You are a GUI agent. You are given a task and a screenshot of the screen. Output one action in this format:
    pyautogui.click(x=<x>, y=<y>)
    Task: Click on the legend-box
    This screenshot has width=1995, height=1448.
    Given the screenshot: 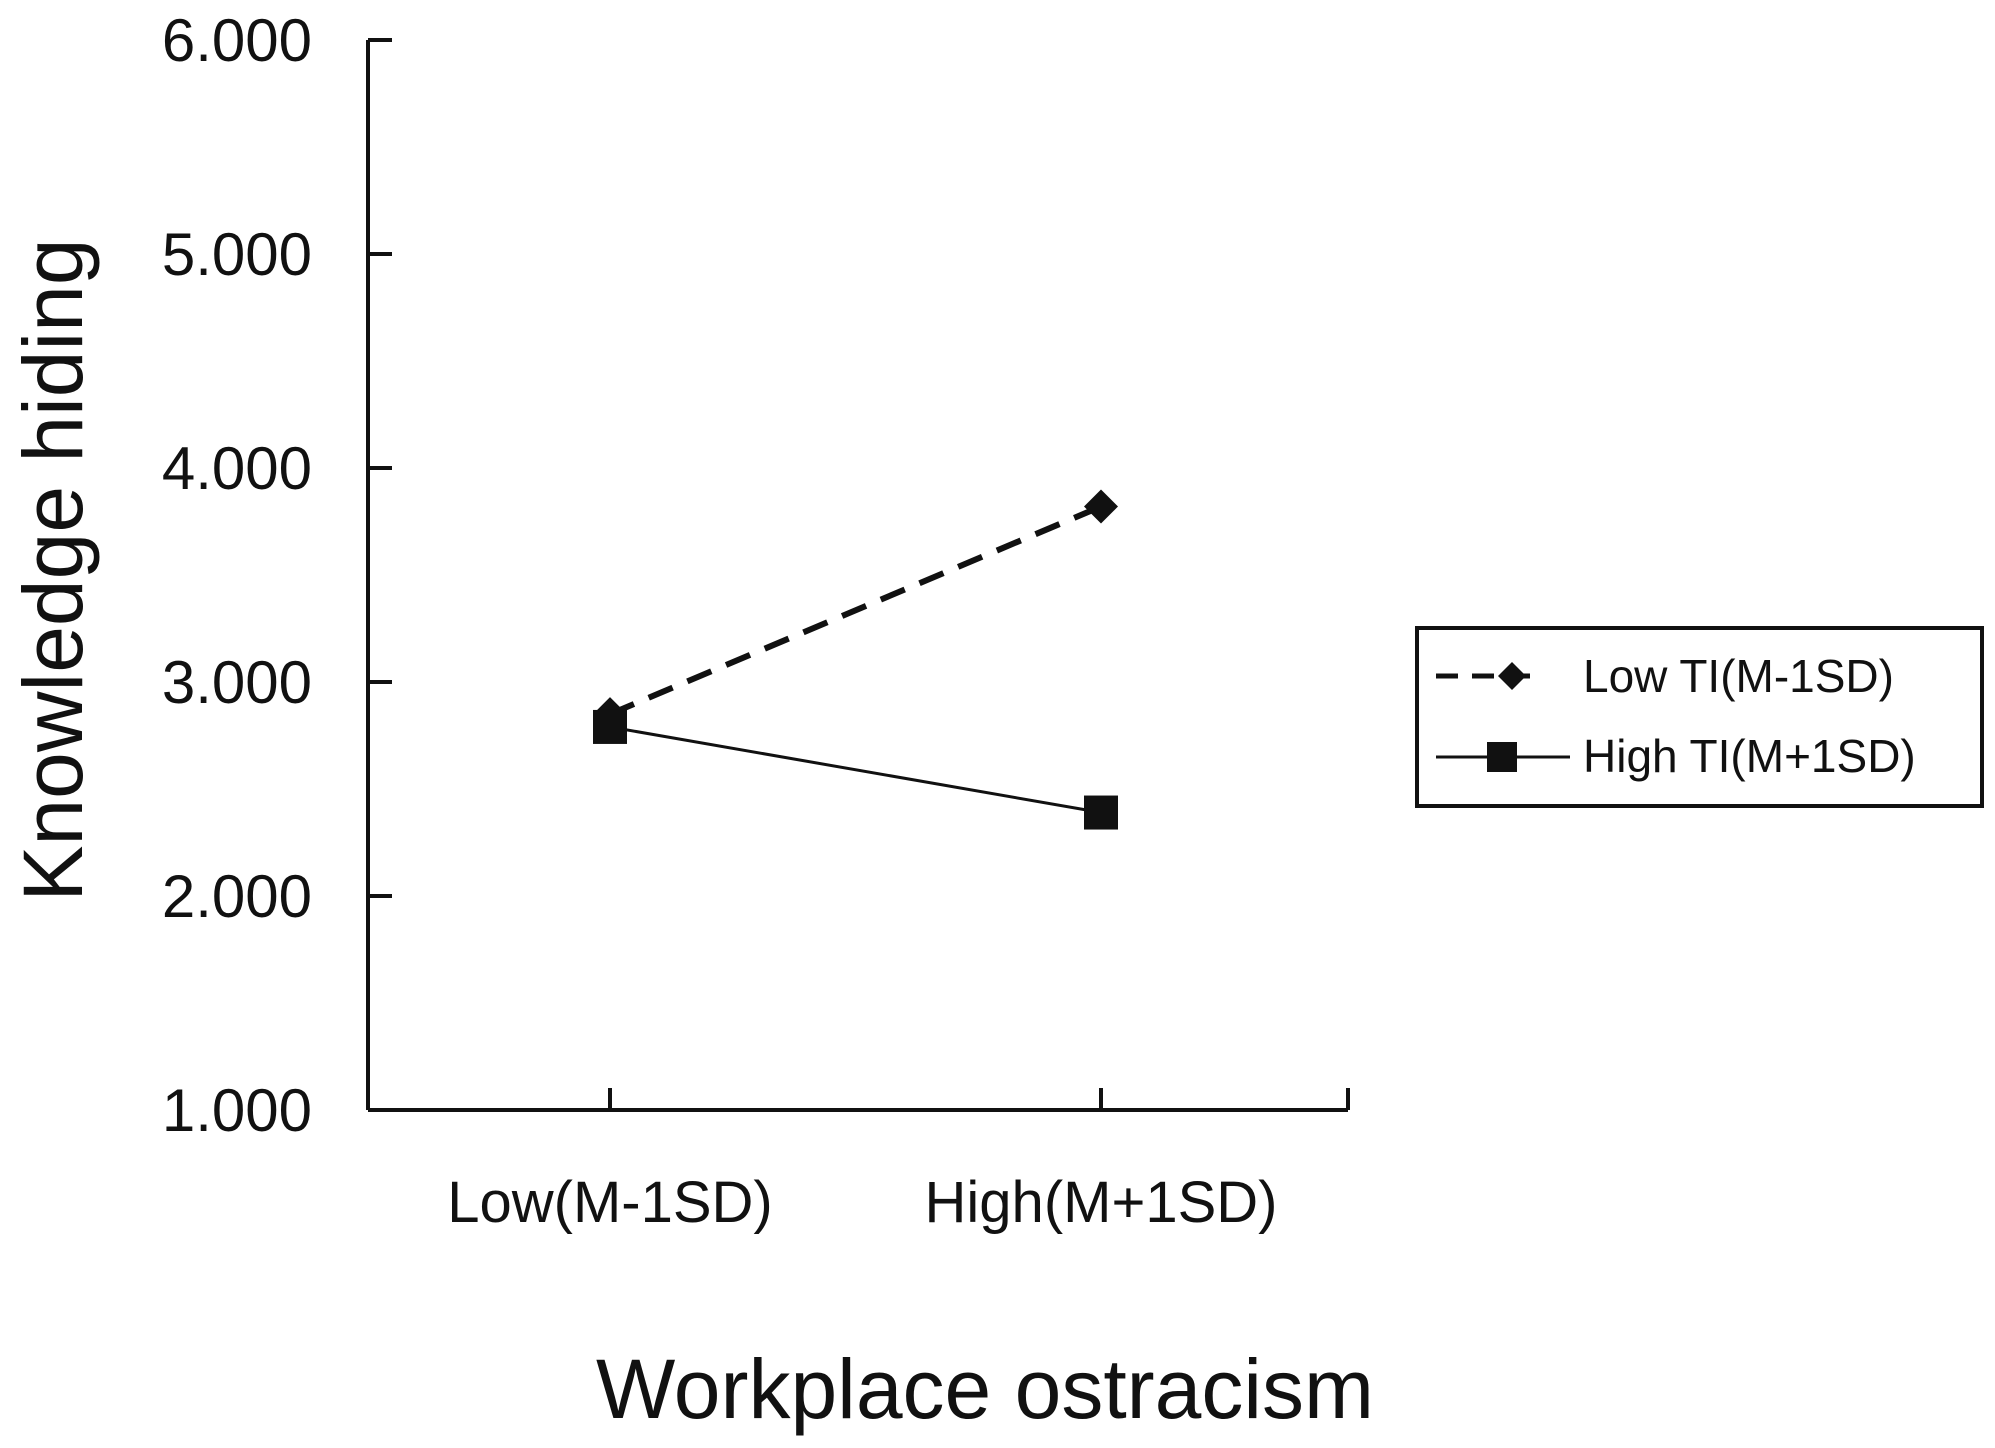 What is the action you would take?
    pyautogui.click(x=1699, y=717)
    